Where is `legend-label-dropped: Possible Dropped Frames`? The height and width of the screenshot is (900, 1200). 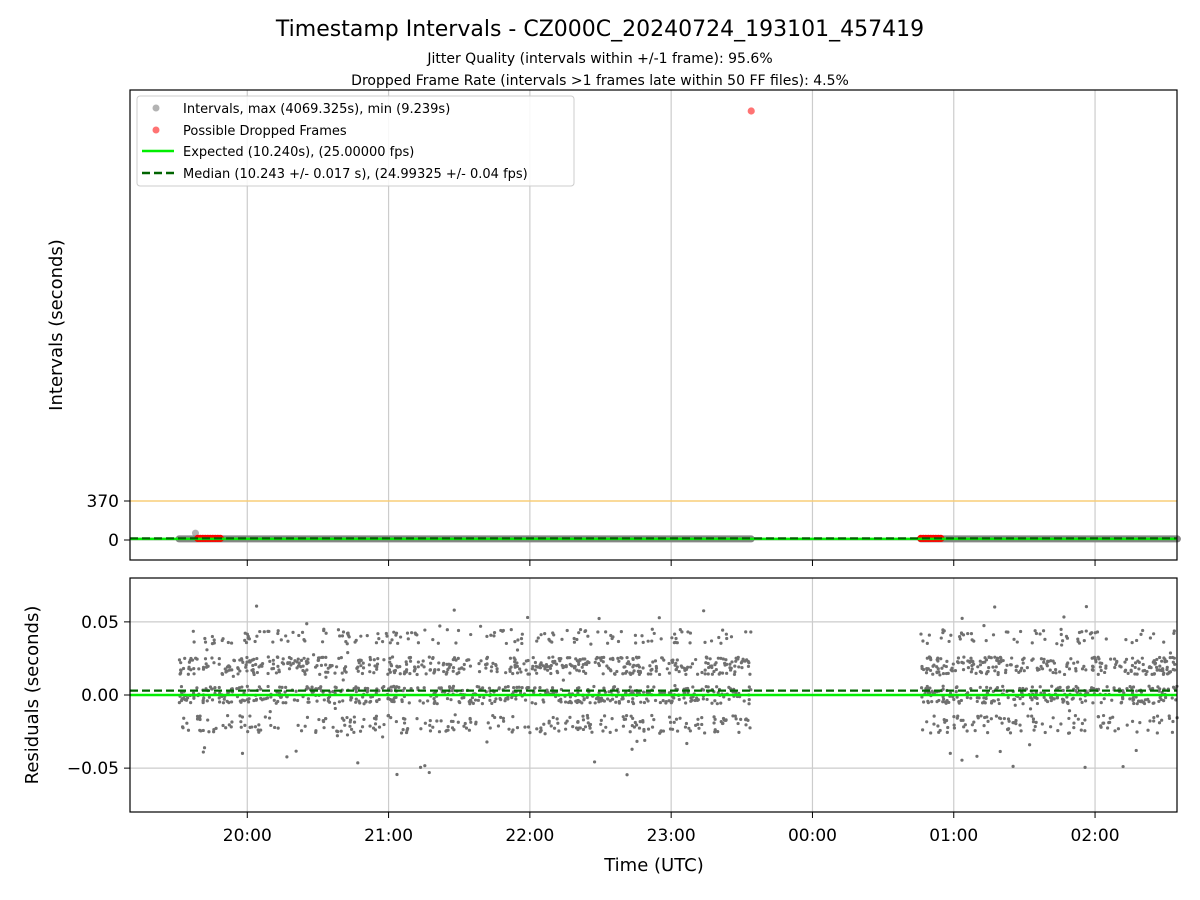
legend-label-dropped: Possible Dropped Frames is located at coordinates (265, 131).